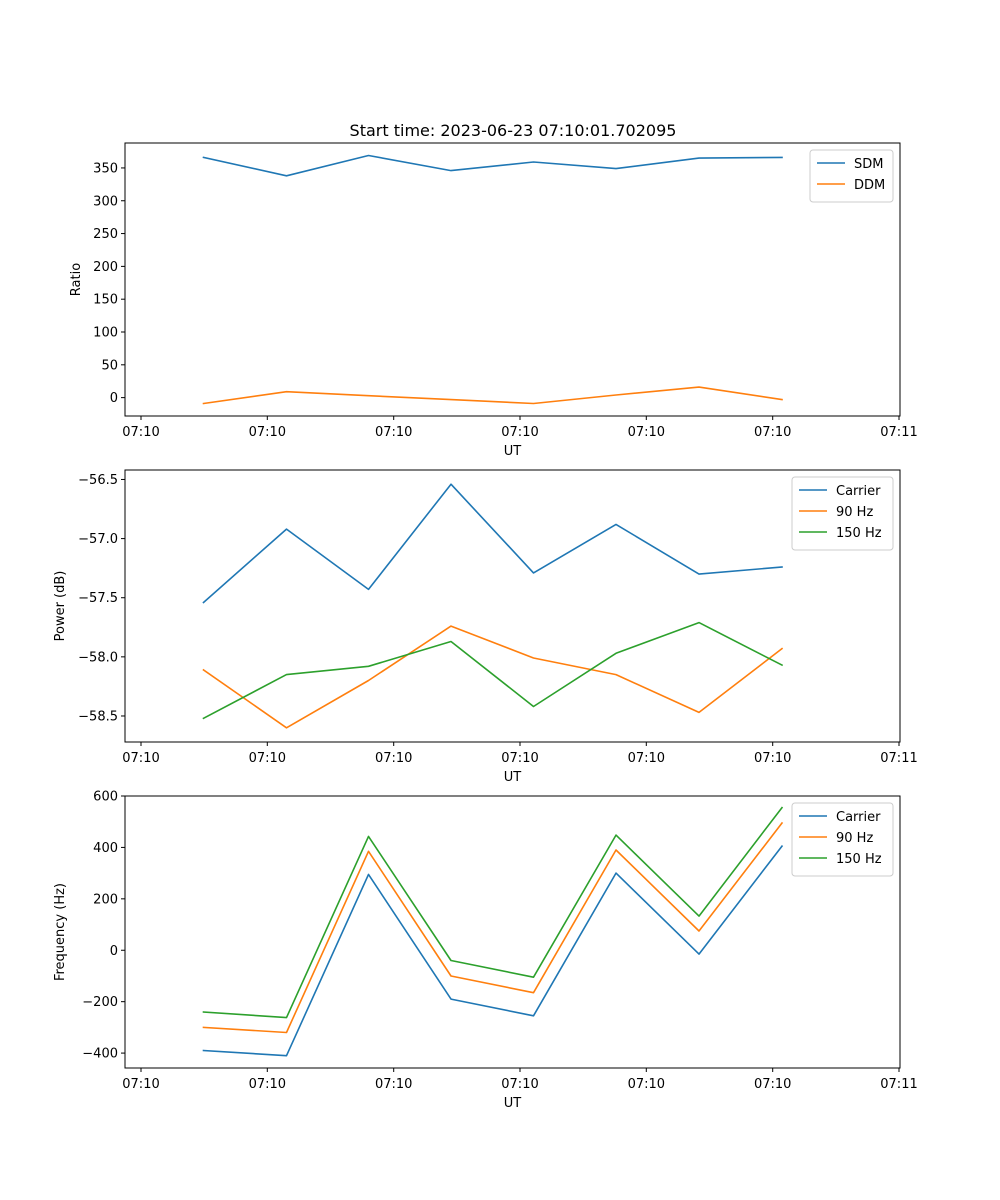  I want to click on y-tick-label: −400, so click(100, 1054).